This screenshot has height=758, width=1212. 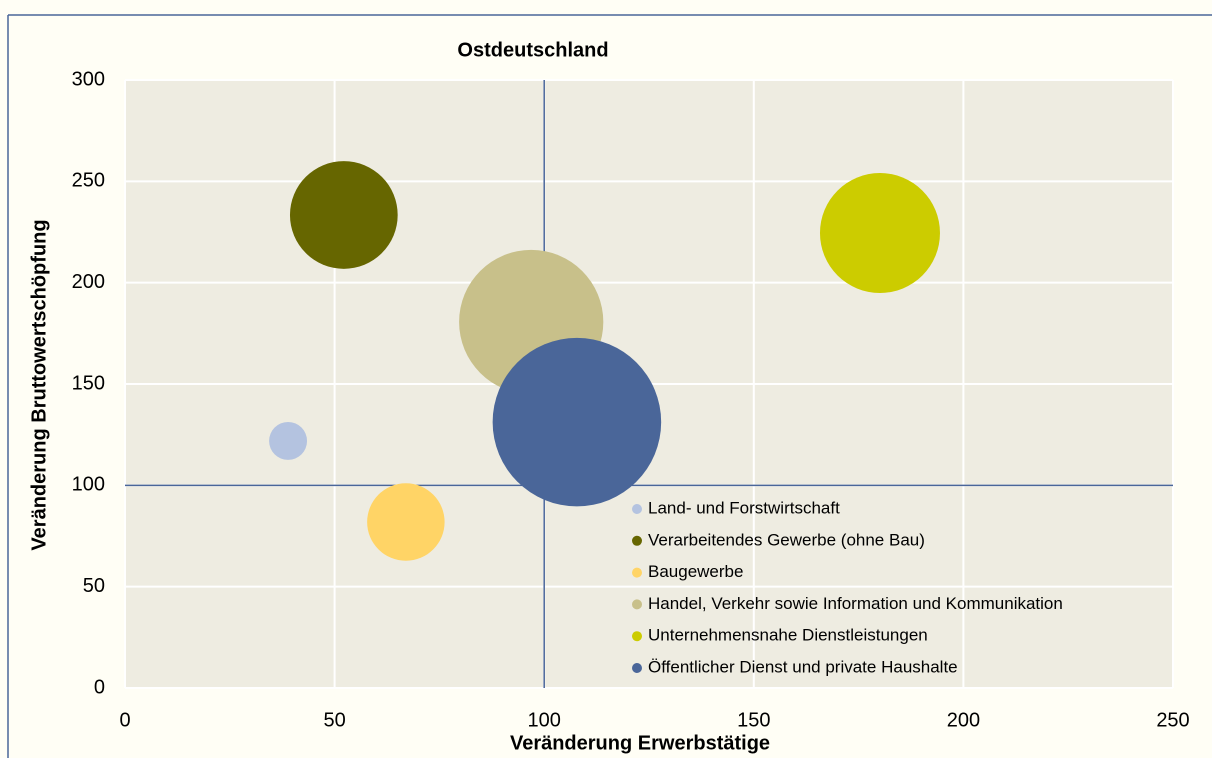 What do you see at coordinates (1172, 720) in the screenshot?
I see `x-tick-label: 250` at bounding box center [1172, 720].